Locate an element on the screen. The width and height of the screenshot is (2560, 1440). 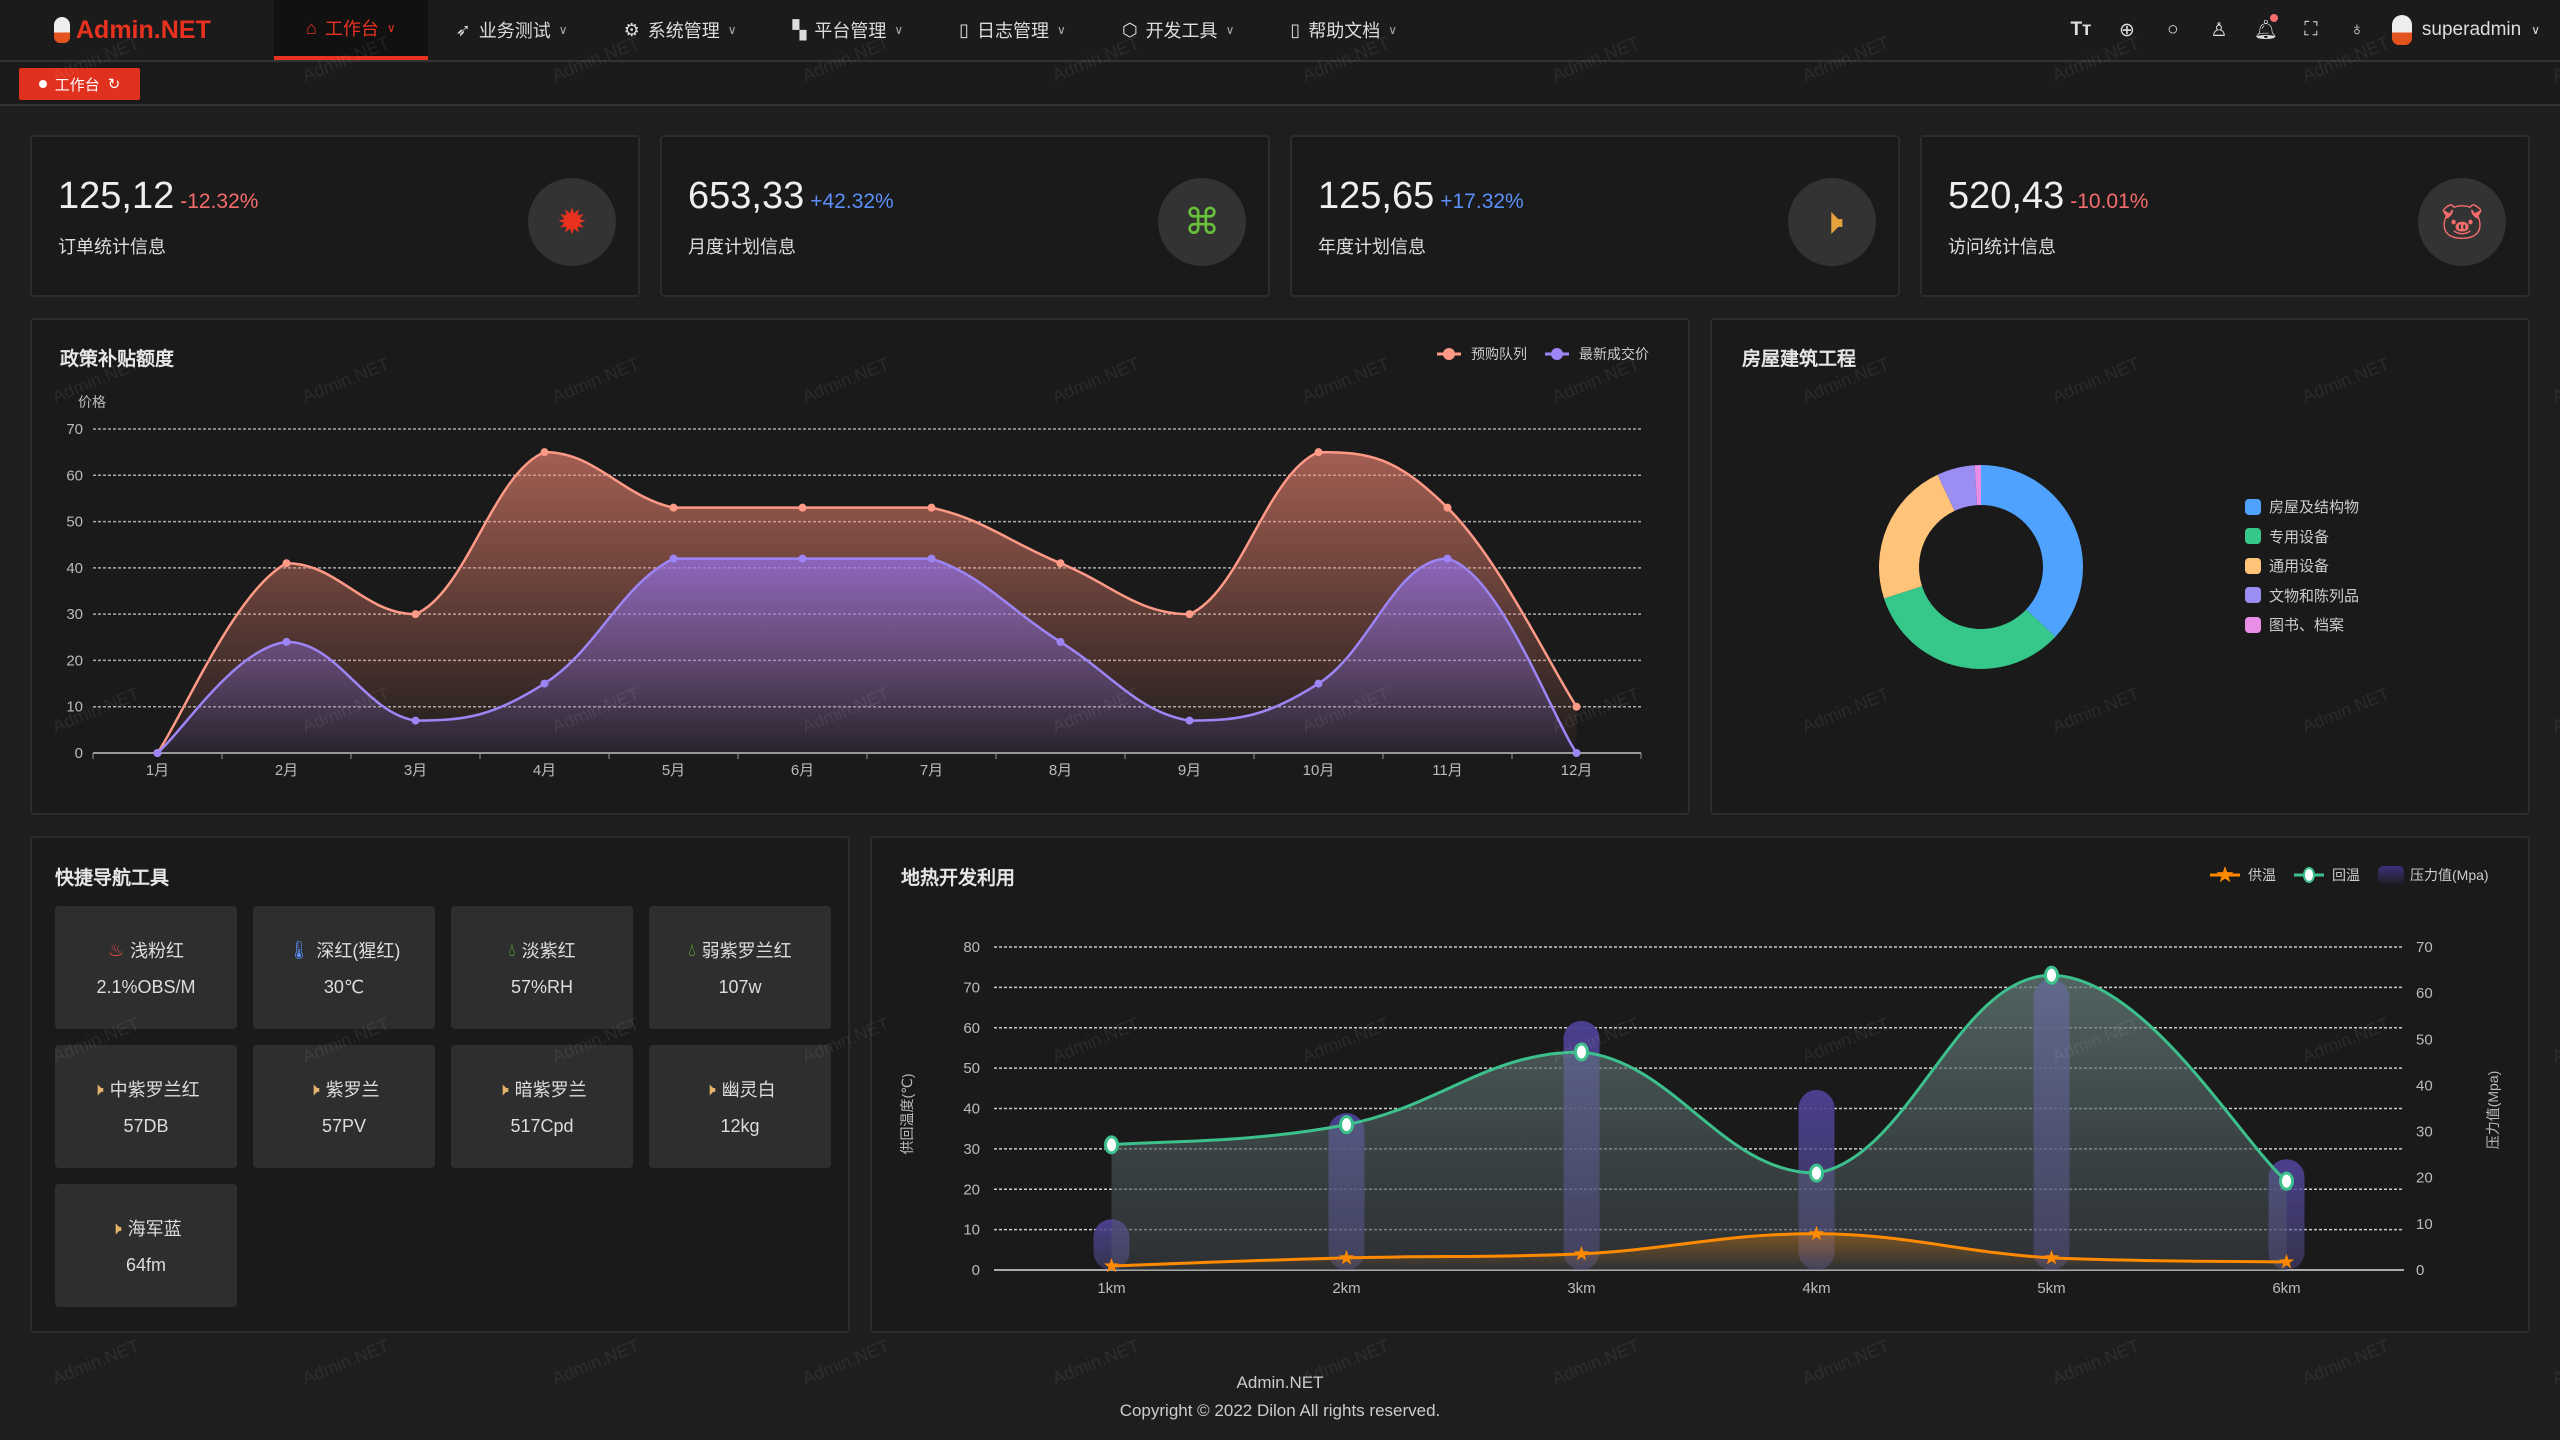
nav-label: 开发工具 is located at coordinates (1181, 31).